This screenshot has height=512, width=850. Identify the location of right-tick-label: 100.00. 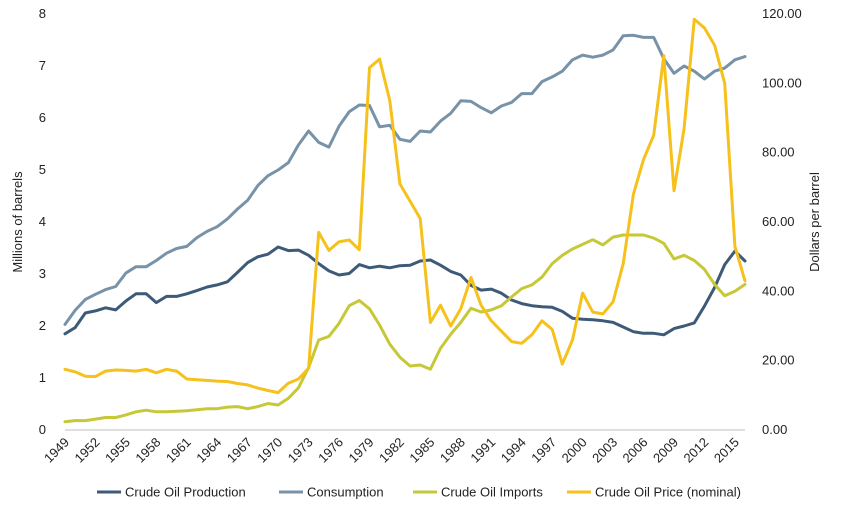
(782, 82).